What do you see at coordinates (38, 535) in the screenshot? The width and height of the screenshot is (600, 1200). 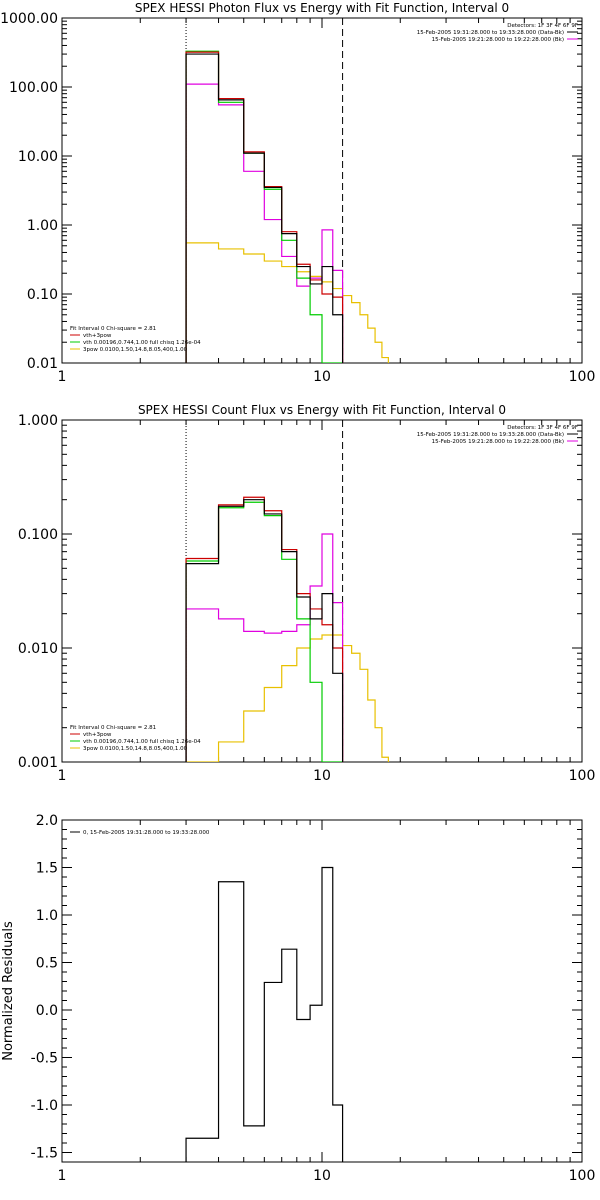 I see `y-tick-label: 0.100` at bounding box center [38, 535].